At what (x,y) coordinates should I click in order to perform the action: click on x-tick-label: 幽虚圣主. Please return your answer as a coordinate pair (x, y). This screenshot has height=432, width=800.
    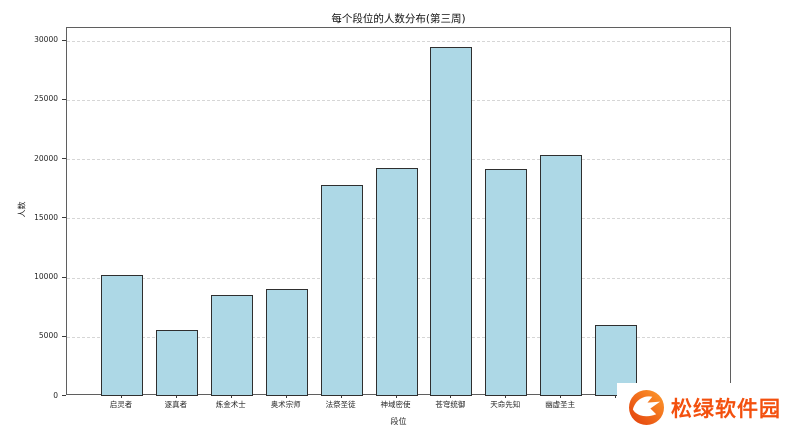
    Looking at the image, I should click on (560, 404).